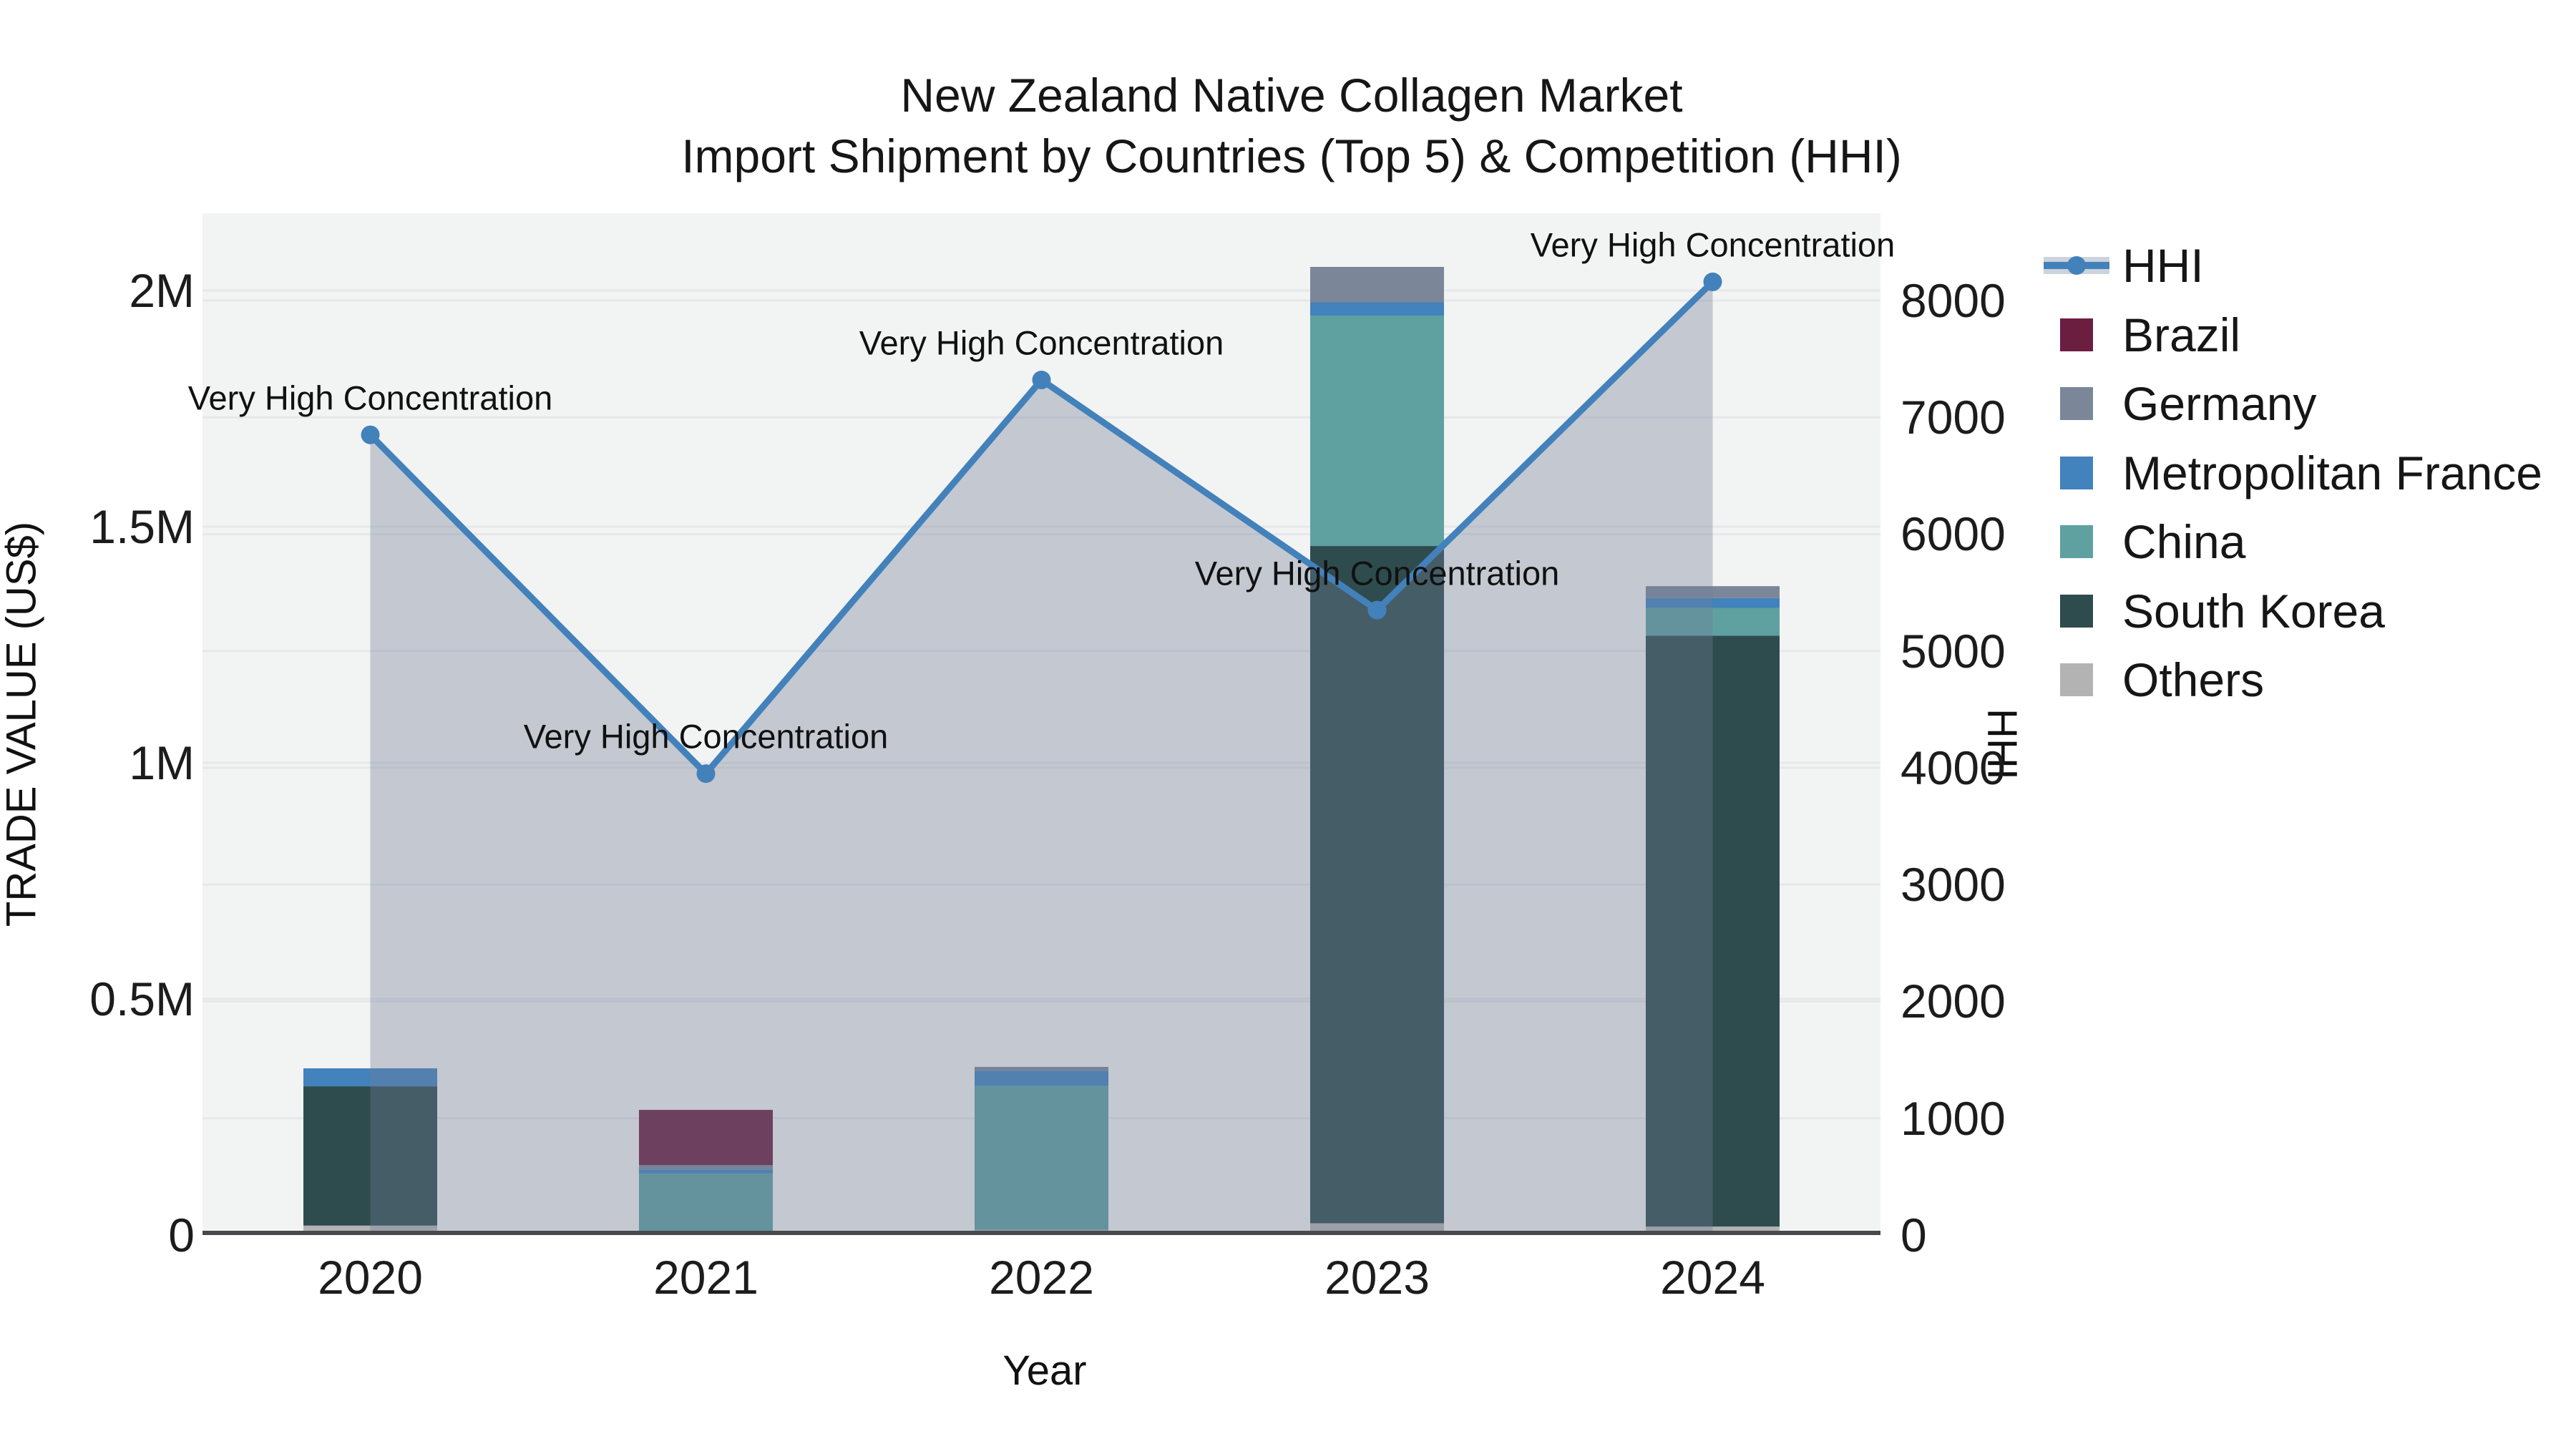  What do you see at coordinates (1041, 1157) in the screenshot?
I see `bar-segment-china-2022` at bounding box center [1041, 1157].